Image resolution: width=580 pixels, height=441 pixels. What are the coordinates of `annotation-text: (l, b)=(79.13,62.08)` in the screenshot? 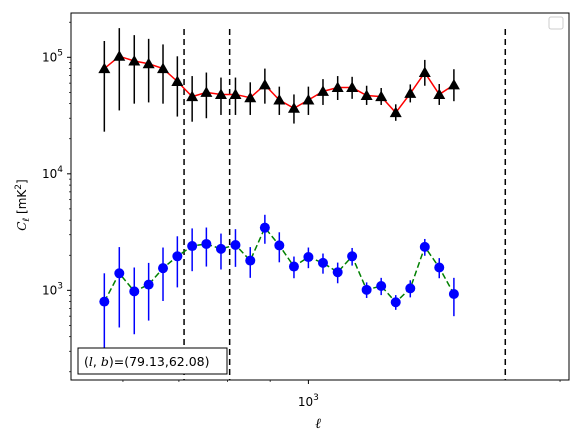 It's located at (147, 361).